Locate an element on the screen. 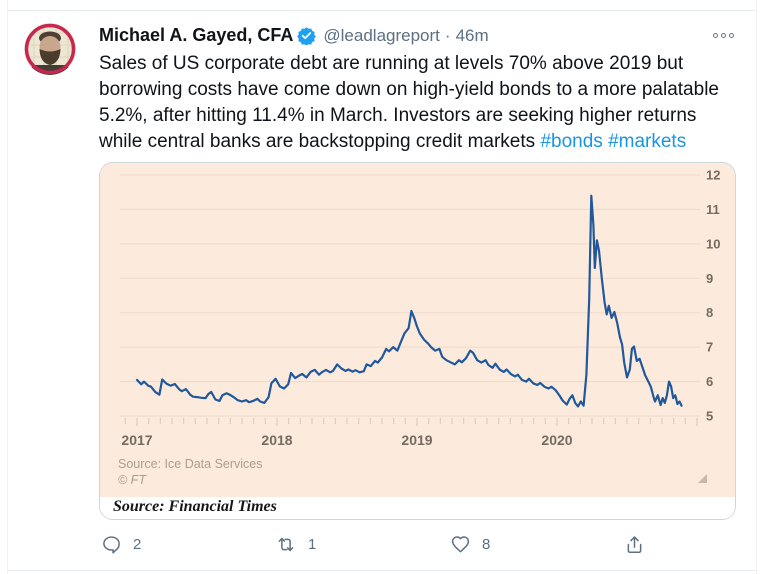 Image resolution: width=764 pixels, height=574 pixels. reply-button: 2 is located at coordinates (121, 544).